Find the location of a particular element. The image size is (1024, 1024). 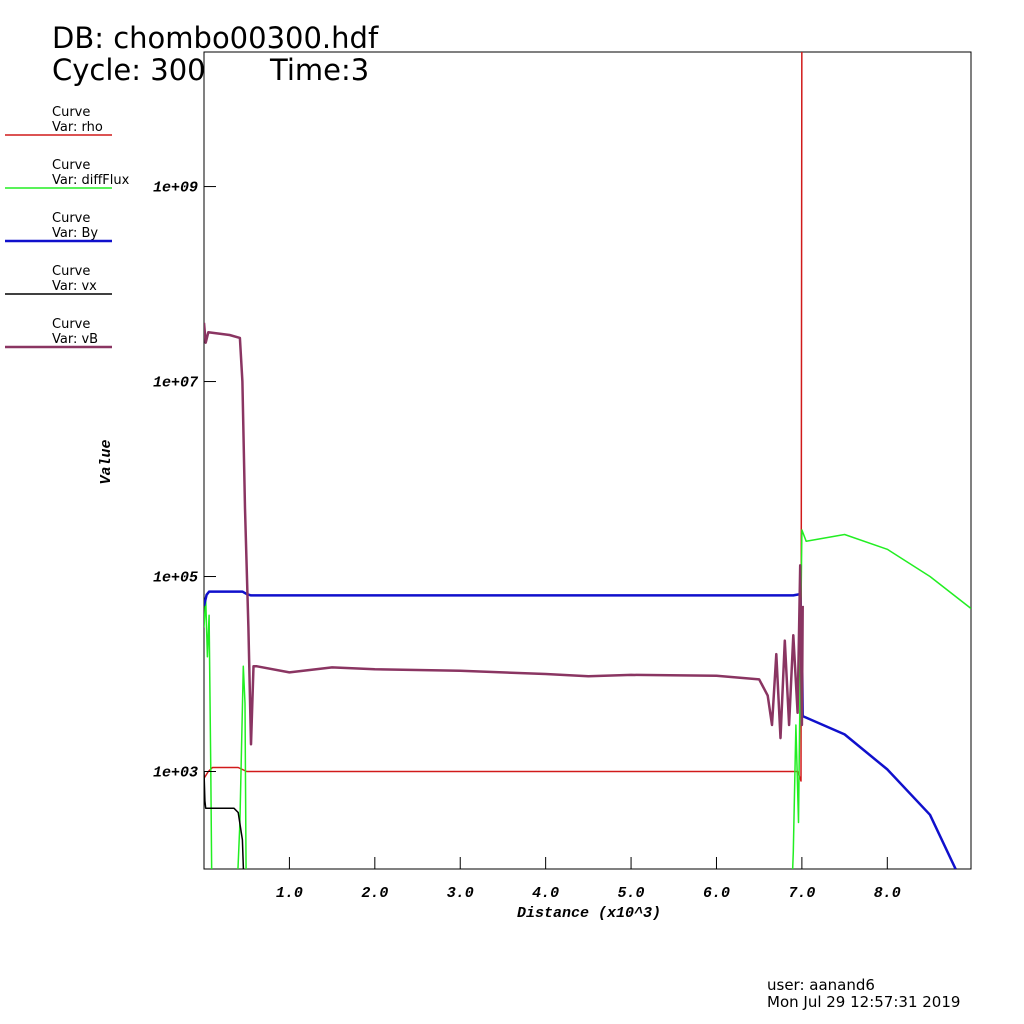

y-tick-label: 1e+03 is located at coordinates (175, 773).